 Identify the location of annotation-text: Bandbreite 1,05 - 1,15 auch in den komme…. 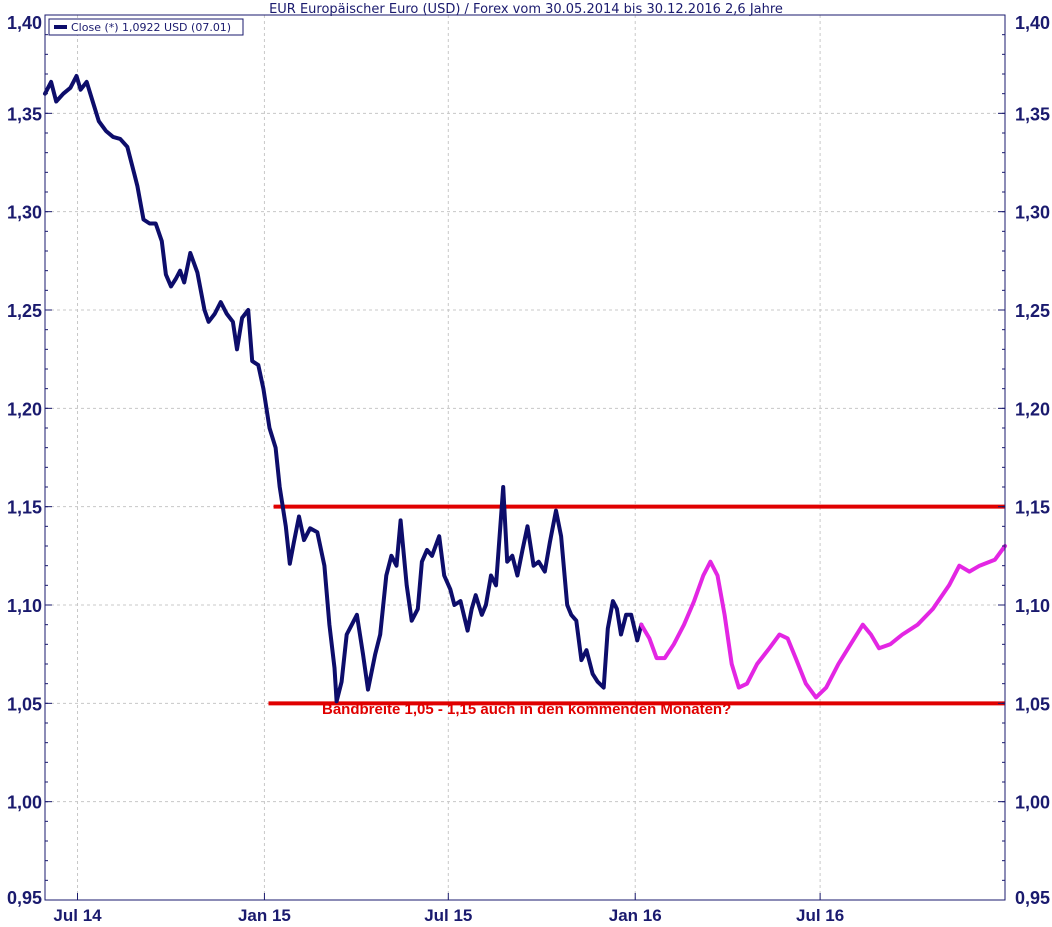
(526, 709).